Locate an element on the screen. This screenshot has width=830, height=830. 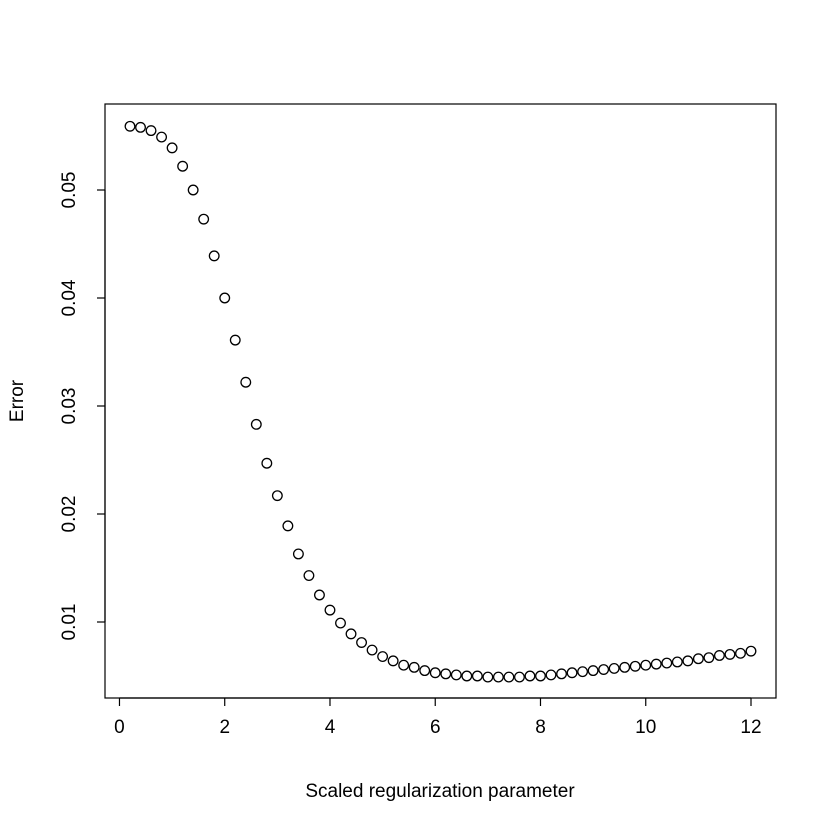
x-axis-title: Scaled regularization parameter is located at coordinates (440, 791).